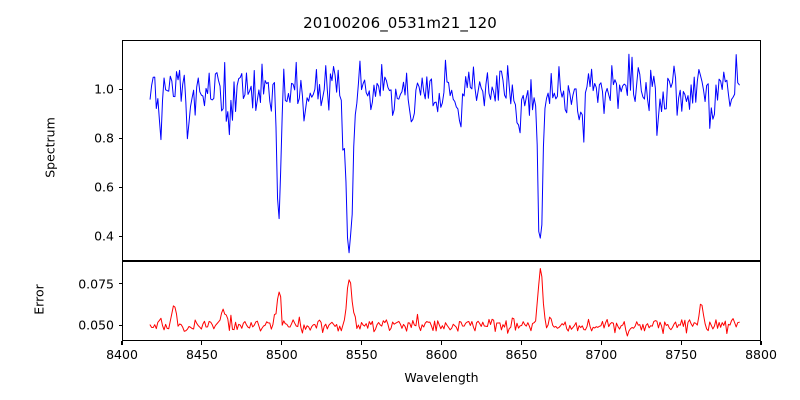 The width and height of the screenshot is (800, 400). Describe the element at coordinates (201, 354) in the screenshot. I see `x-tick-label: 8450` at that location.